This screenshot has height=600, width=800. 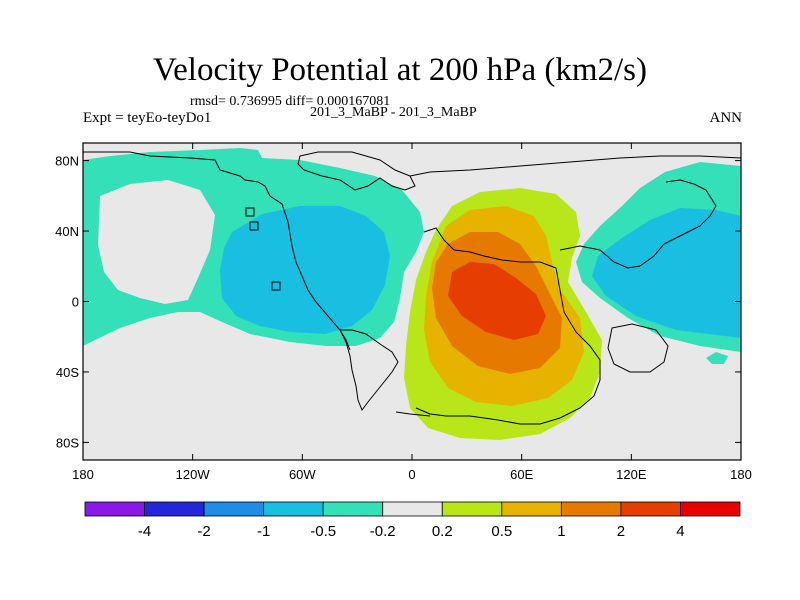 What do you see at coordinates (369, 370) in the screenshot?
I see `coastline-south-america` at bounding box center [369, 370].